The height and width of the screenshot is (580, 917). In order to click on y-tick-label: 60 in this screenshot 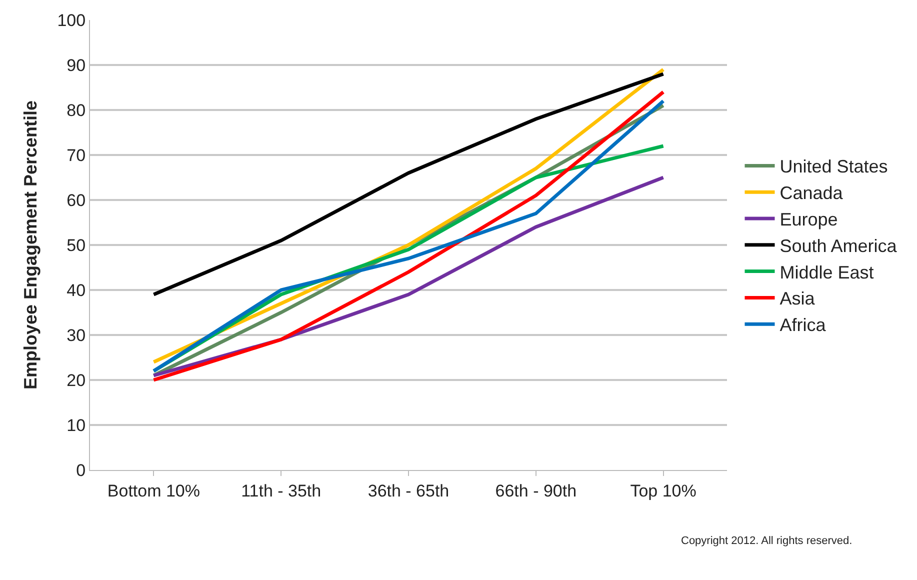, I will do `click(76, 200)`.